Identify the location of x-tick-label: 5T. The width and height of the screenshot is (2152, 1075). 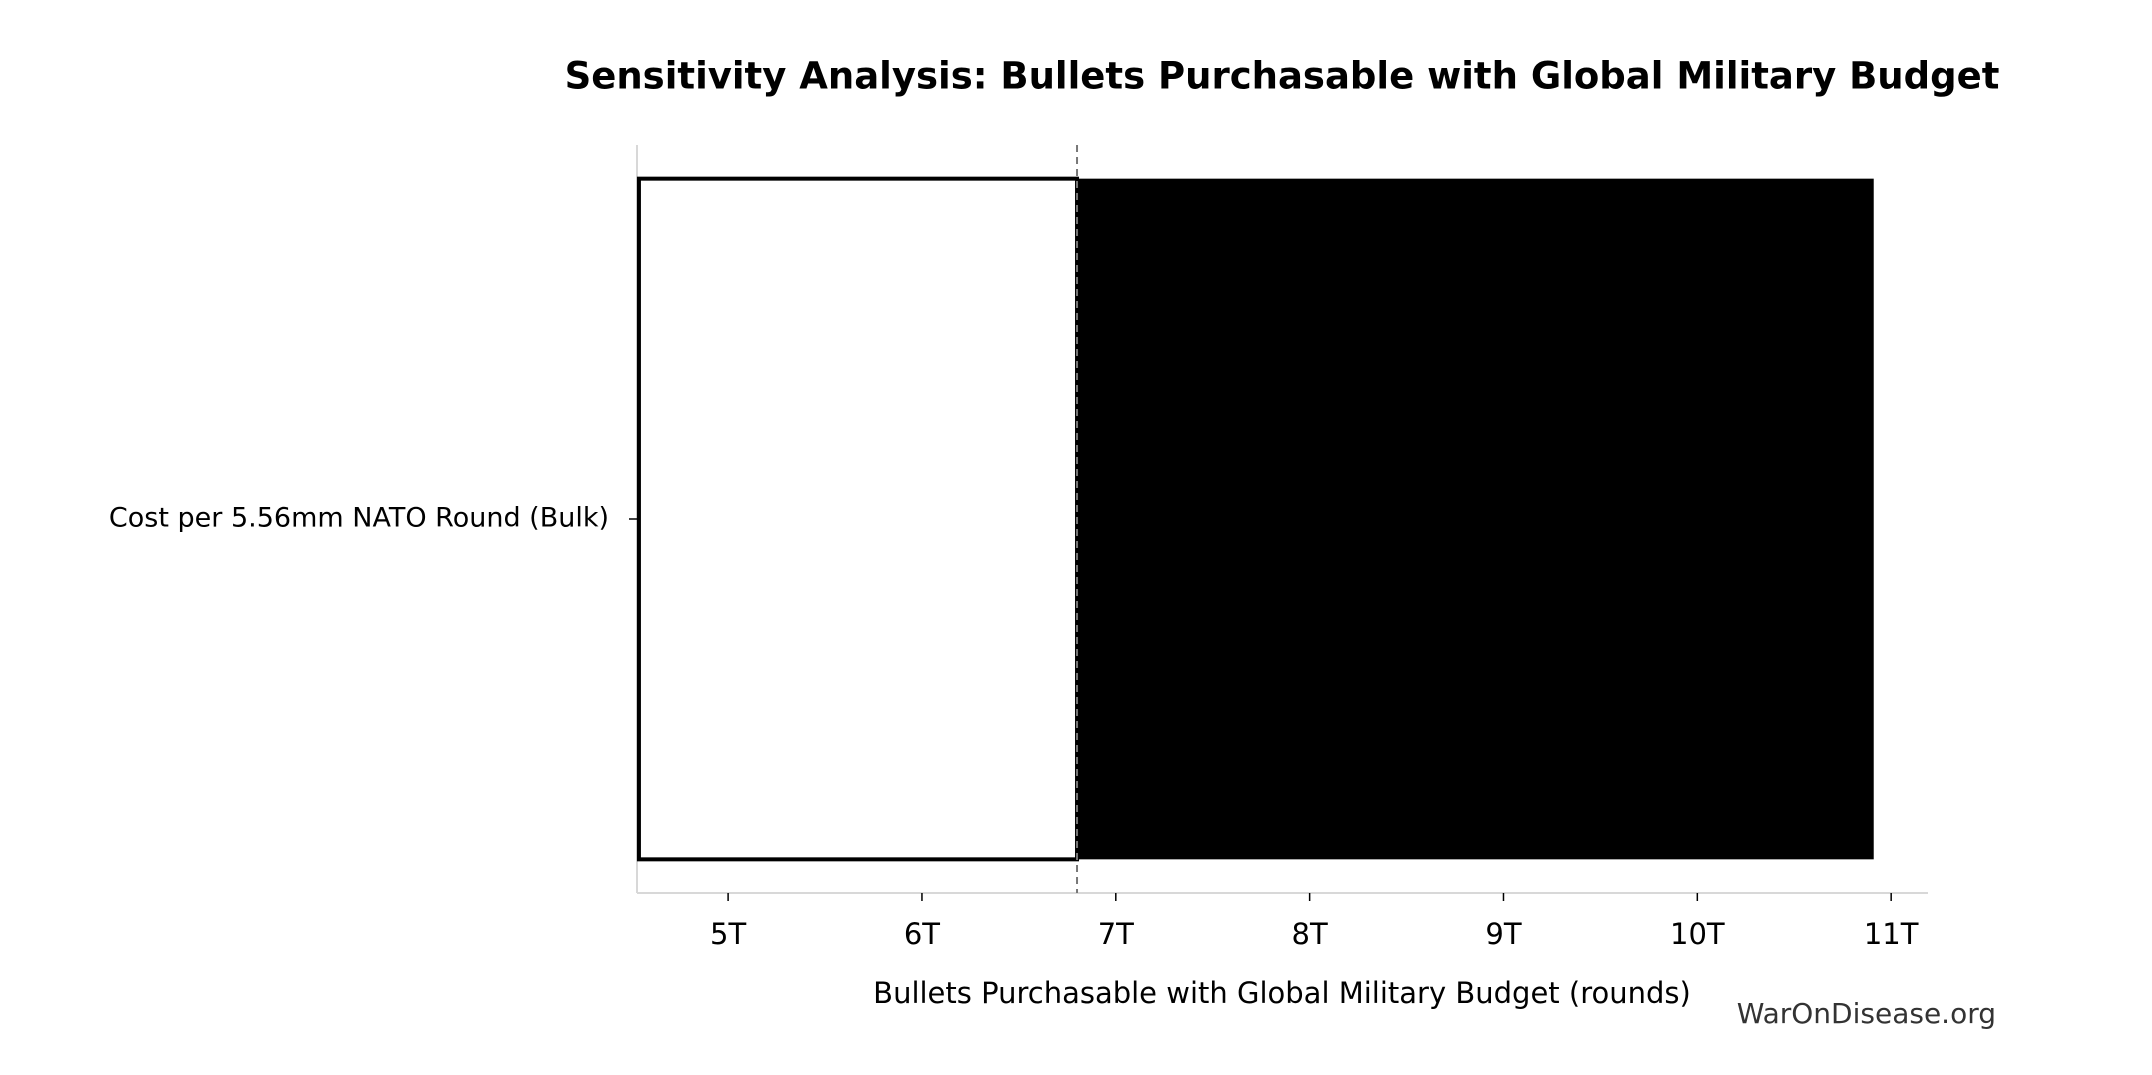
(728, 934).